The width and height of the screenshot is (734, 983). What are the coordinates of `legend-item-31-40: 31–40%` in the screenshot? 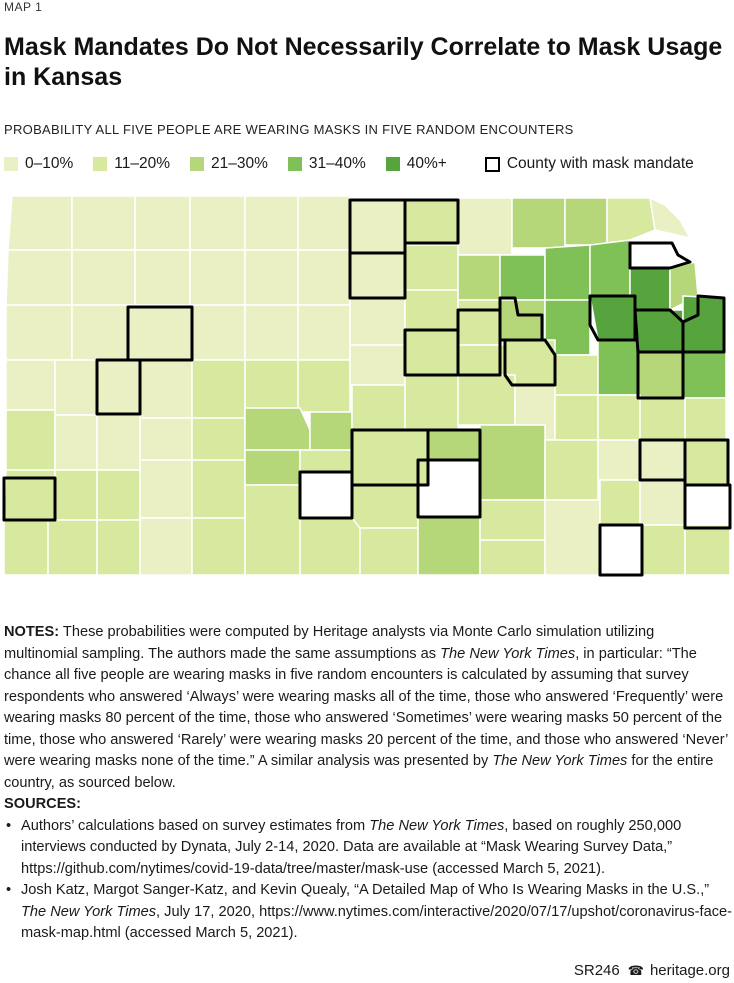 It's located at (326, 164).